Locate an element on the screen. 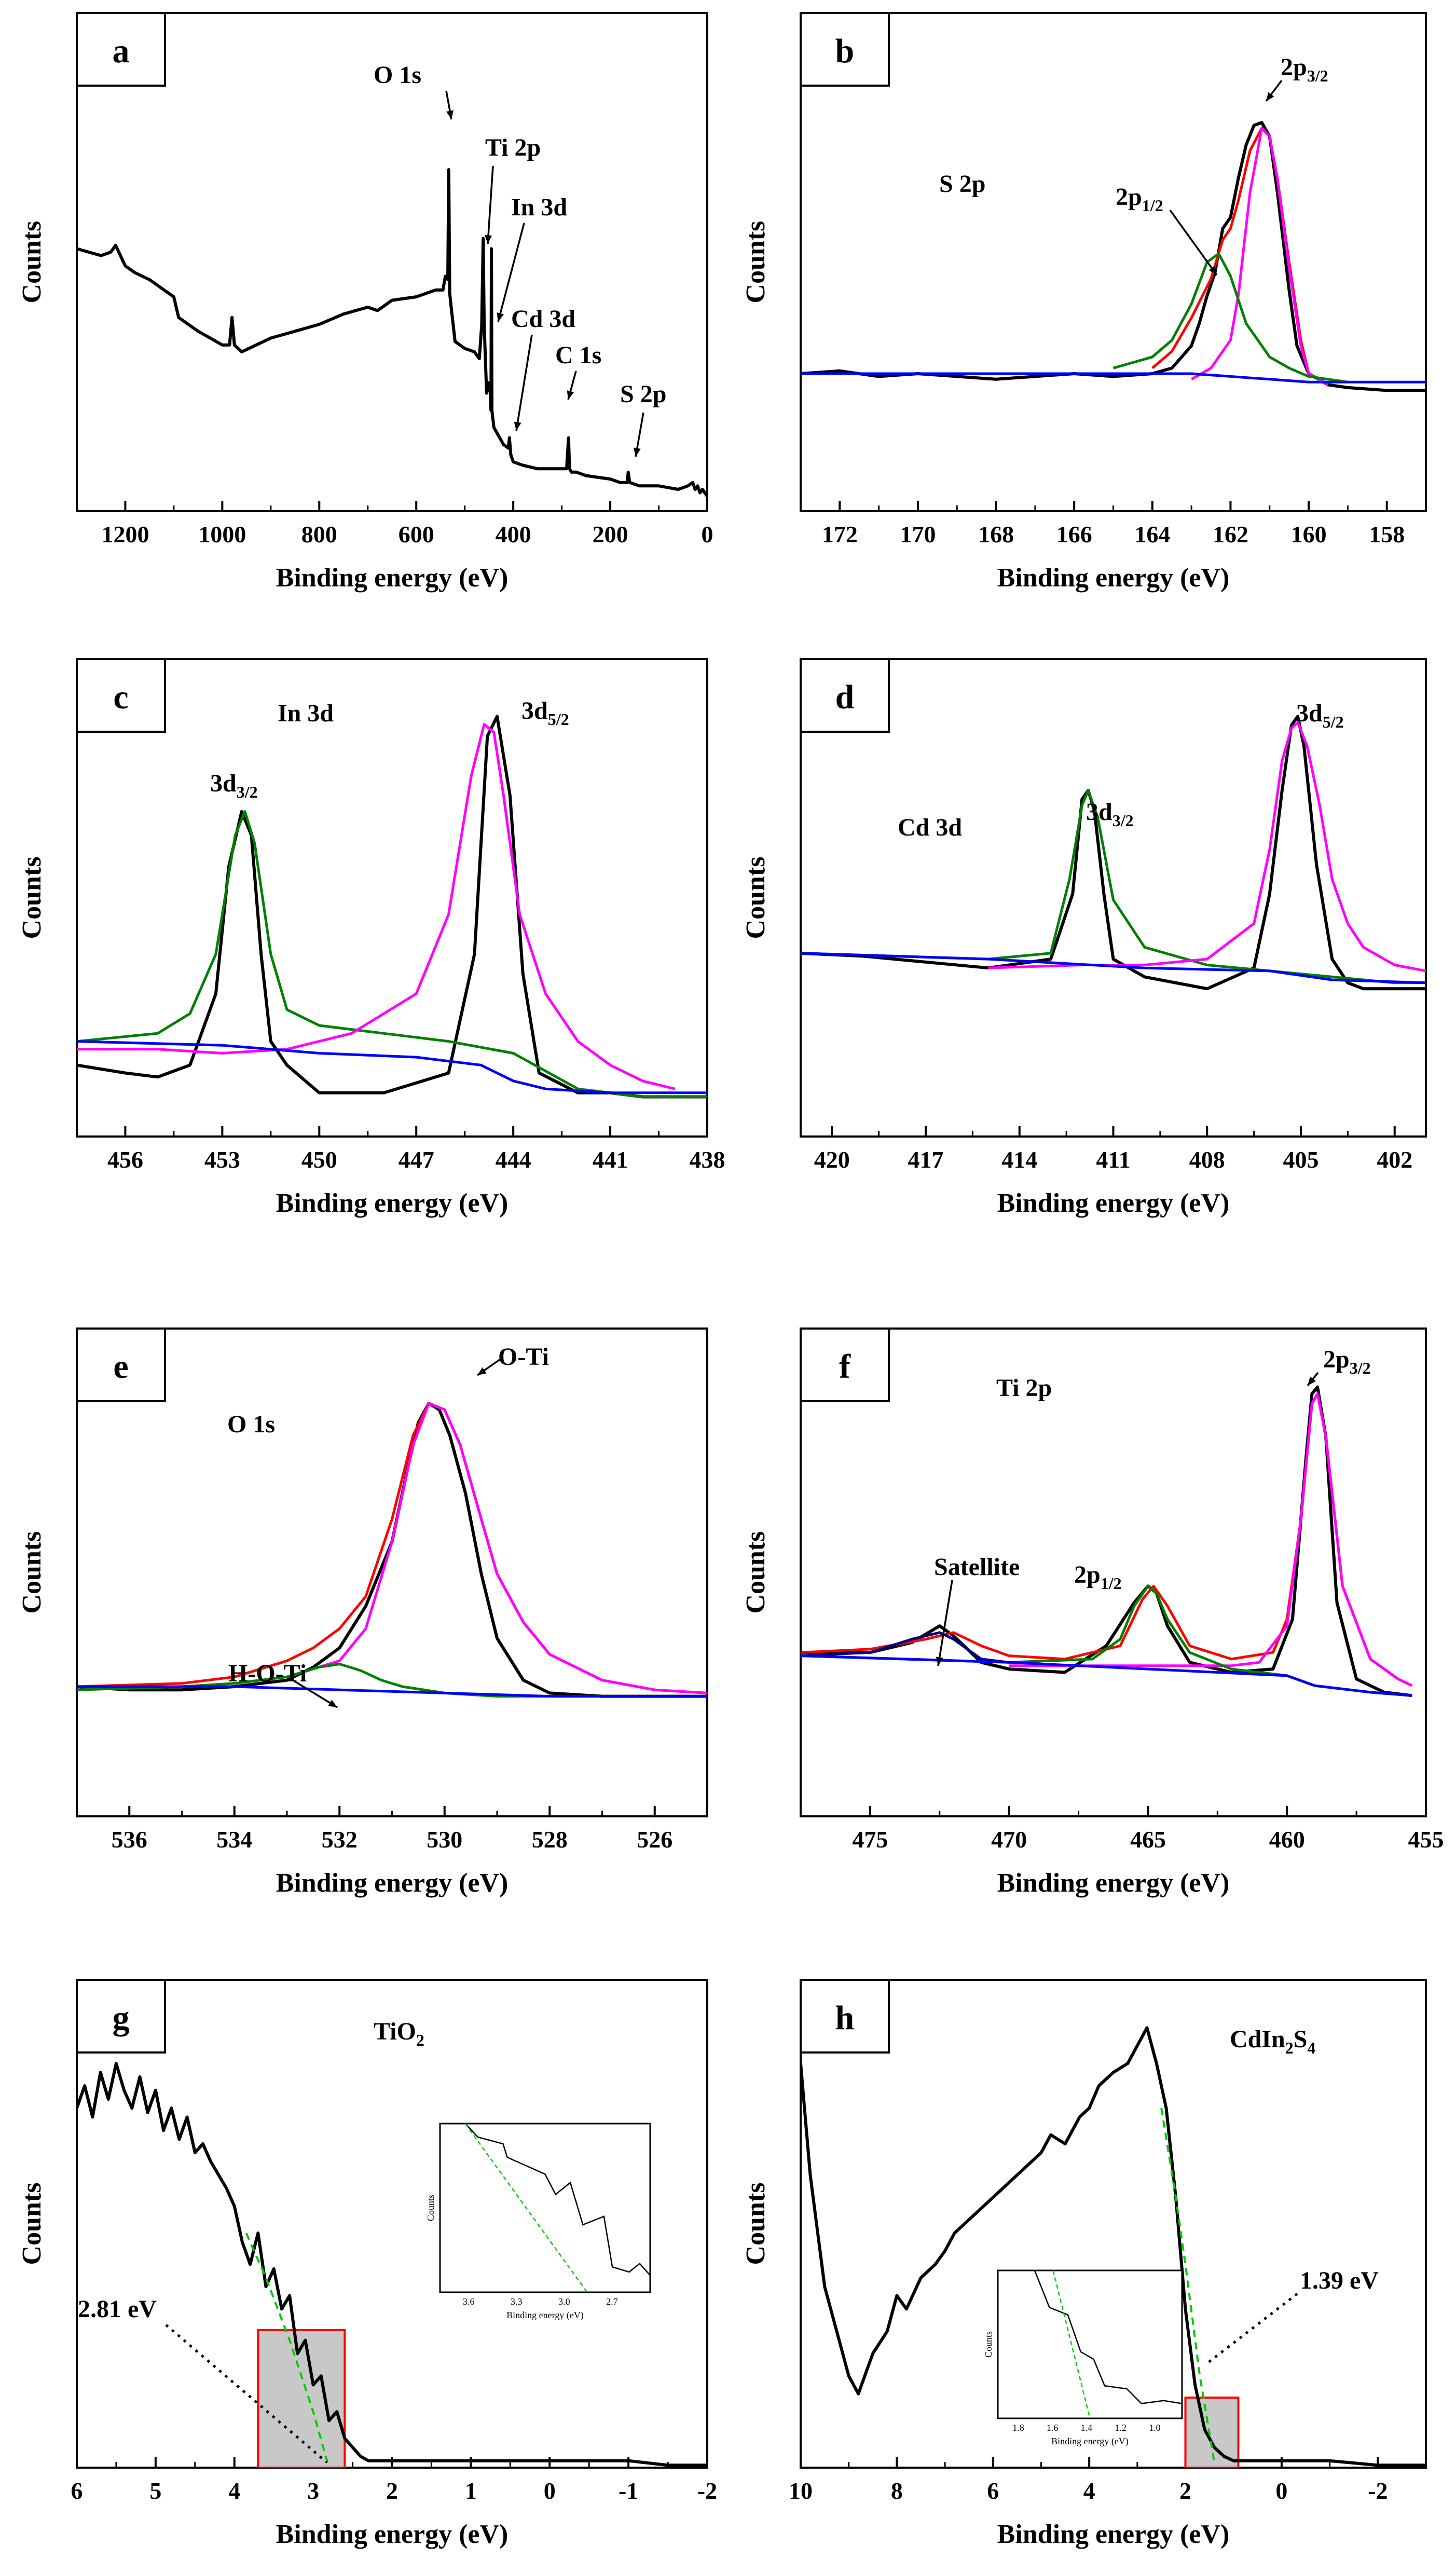  x-tick-label: 414 is located at coordinates (1019, 1159).